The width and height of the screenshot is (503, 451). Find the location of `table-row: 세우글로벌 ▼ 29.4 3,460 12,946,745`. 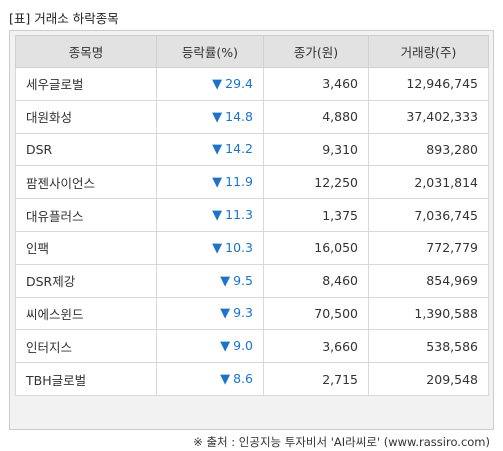

table-row: 세우글로벌 ▼ 29.4 3,460 12,946,745 is located at coordinates (252, 84).